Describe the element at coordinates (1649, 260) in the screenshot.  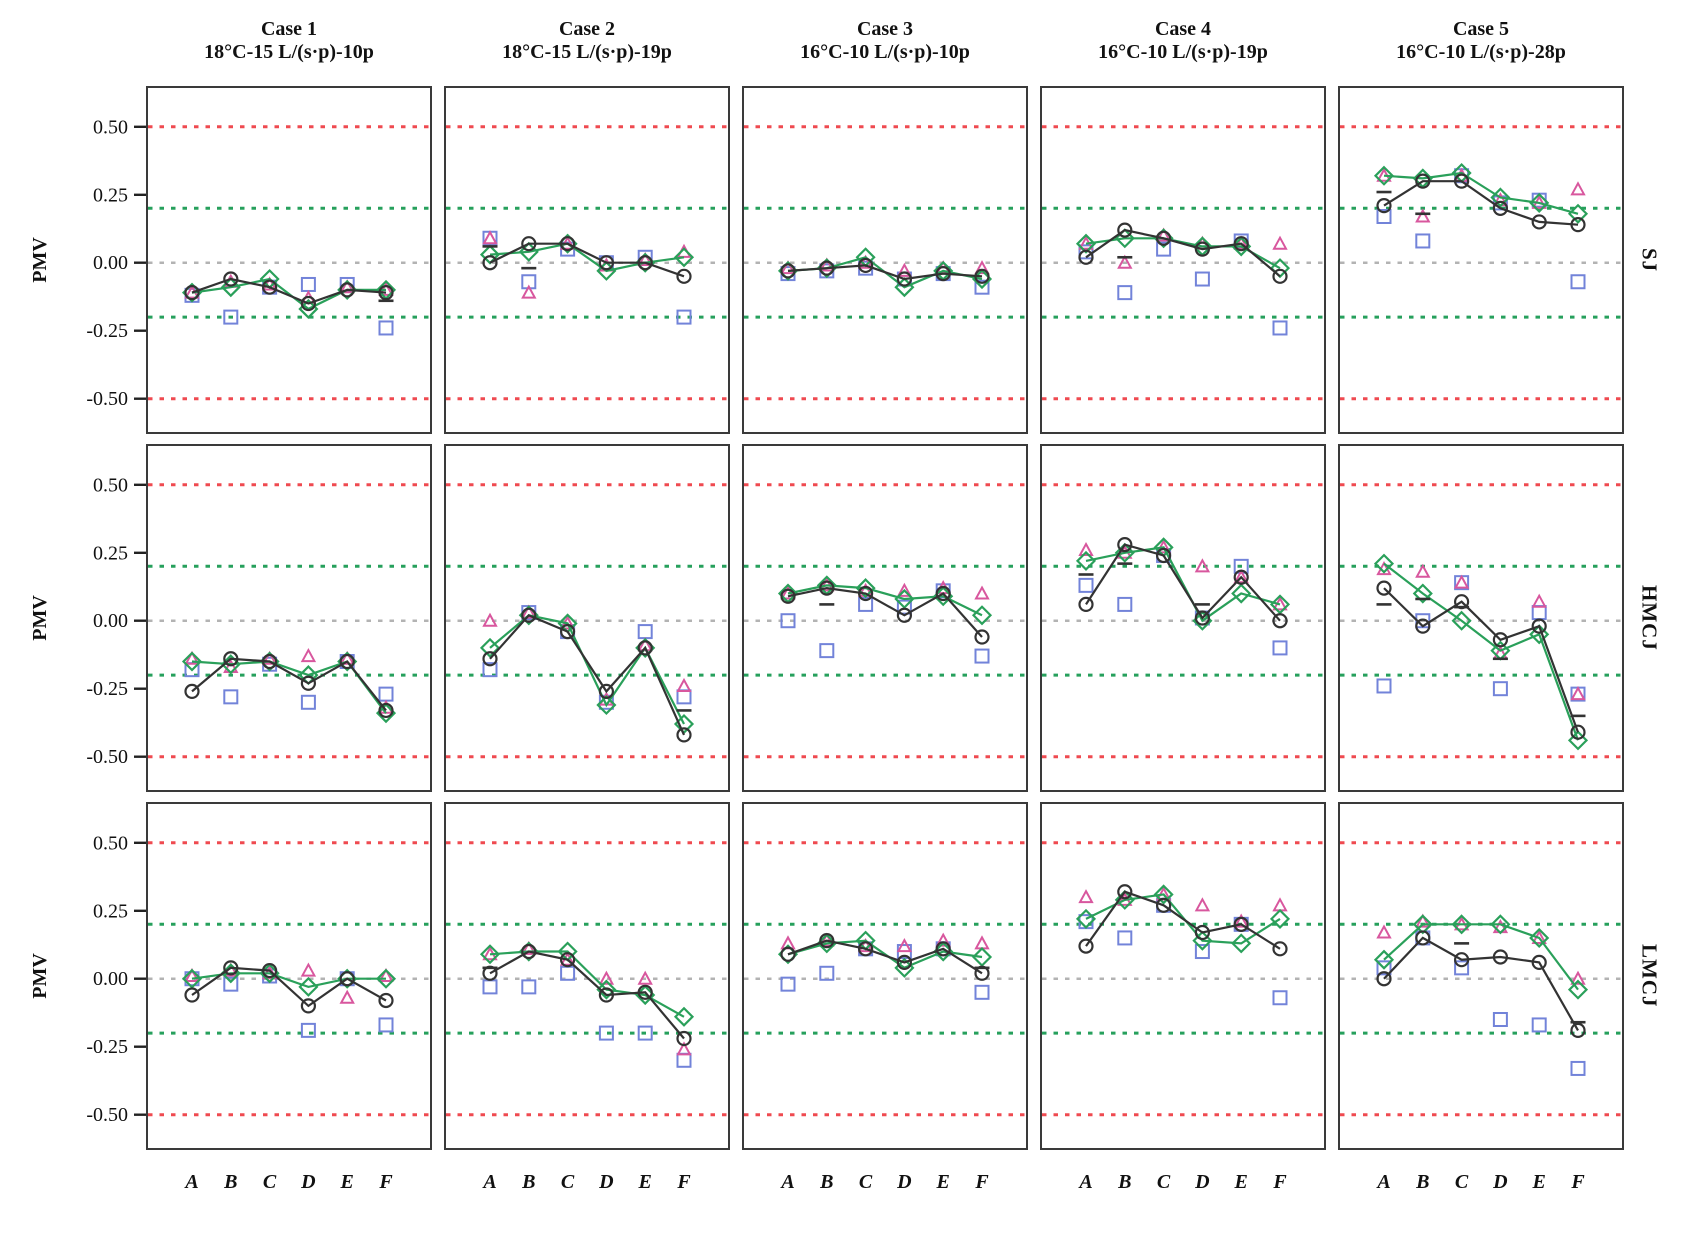
I see `row-label-text: SJ` at that location.